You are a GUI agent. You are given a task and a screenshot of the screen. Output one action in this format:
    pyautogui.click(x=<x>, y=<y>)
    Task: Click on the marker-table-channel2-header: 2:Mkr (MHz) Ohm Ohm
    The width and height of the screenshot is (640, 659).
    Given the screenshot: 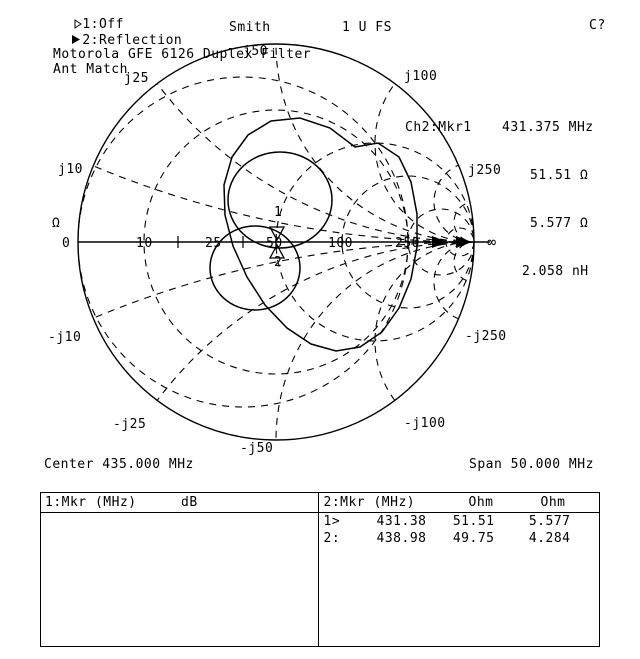 What is the action you would take?
    pyautogui.click(x=458, y=503)
    